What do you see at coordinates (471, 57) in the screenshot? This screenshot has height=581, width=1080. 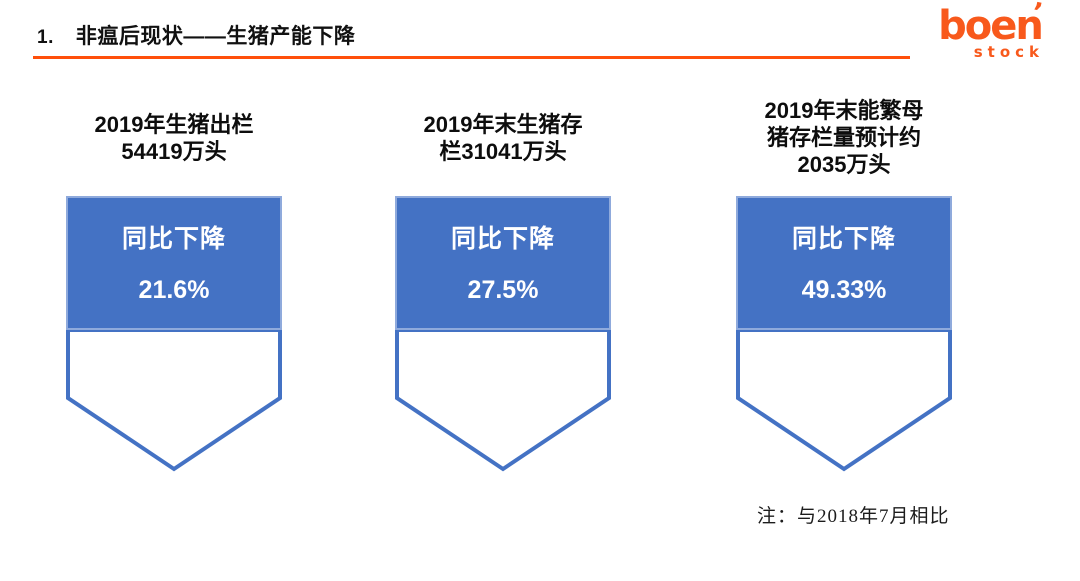 I see `title-underline-rule` at bounding box center [471, 57].